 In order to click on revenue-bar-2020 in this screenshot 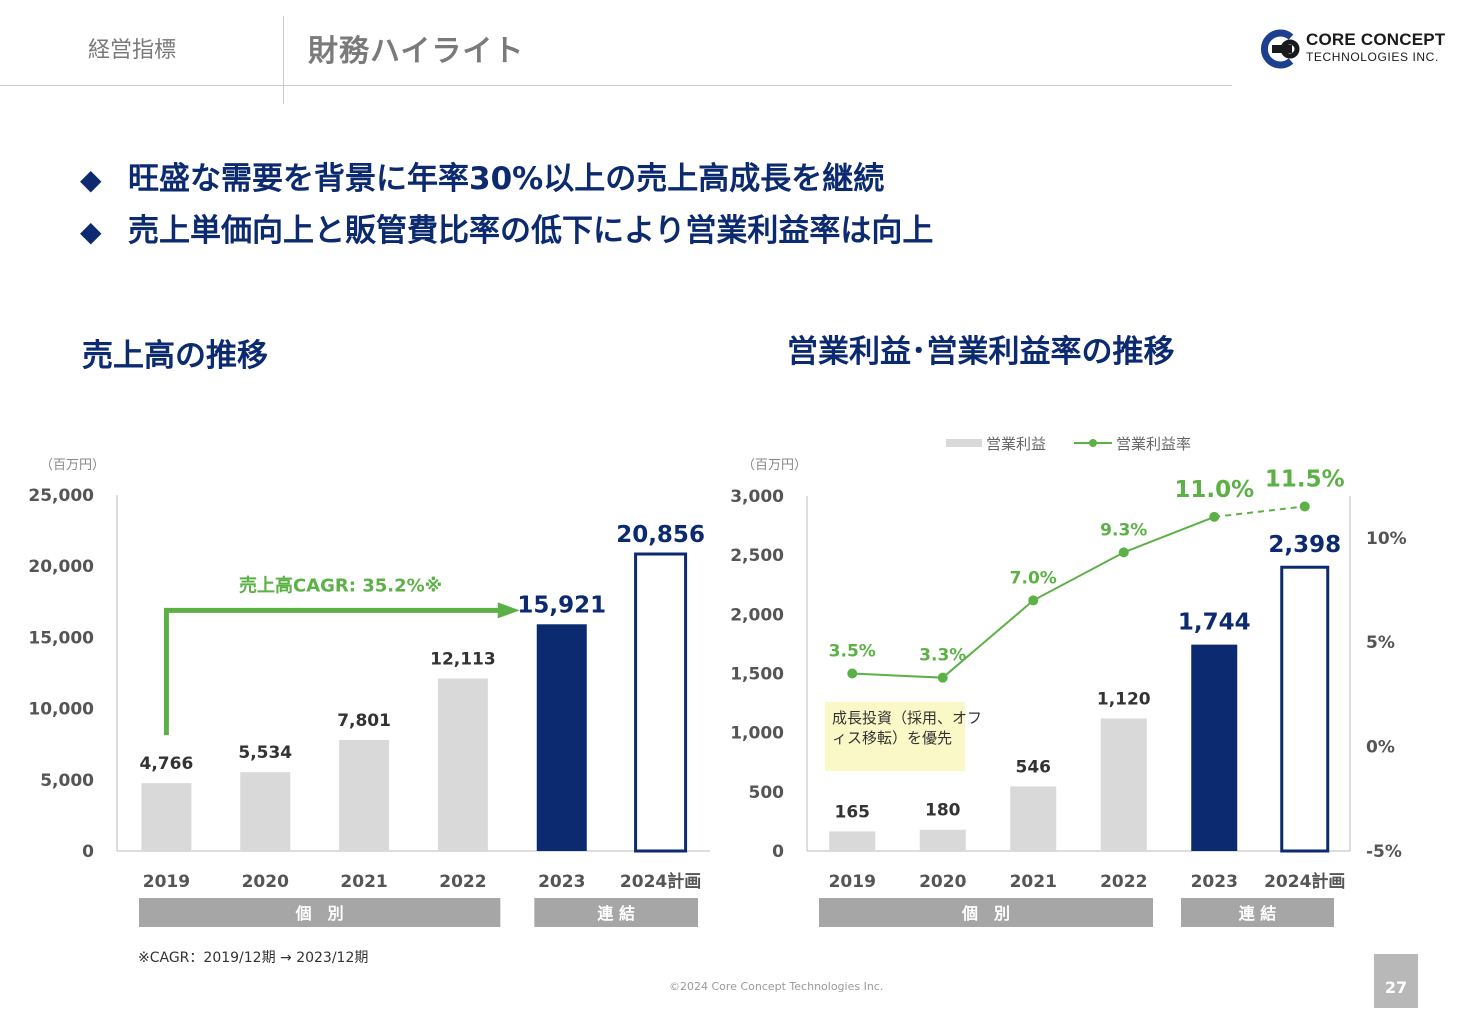, I will do `click(265, 811)`.